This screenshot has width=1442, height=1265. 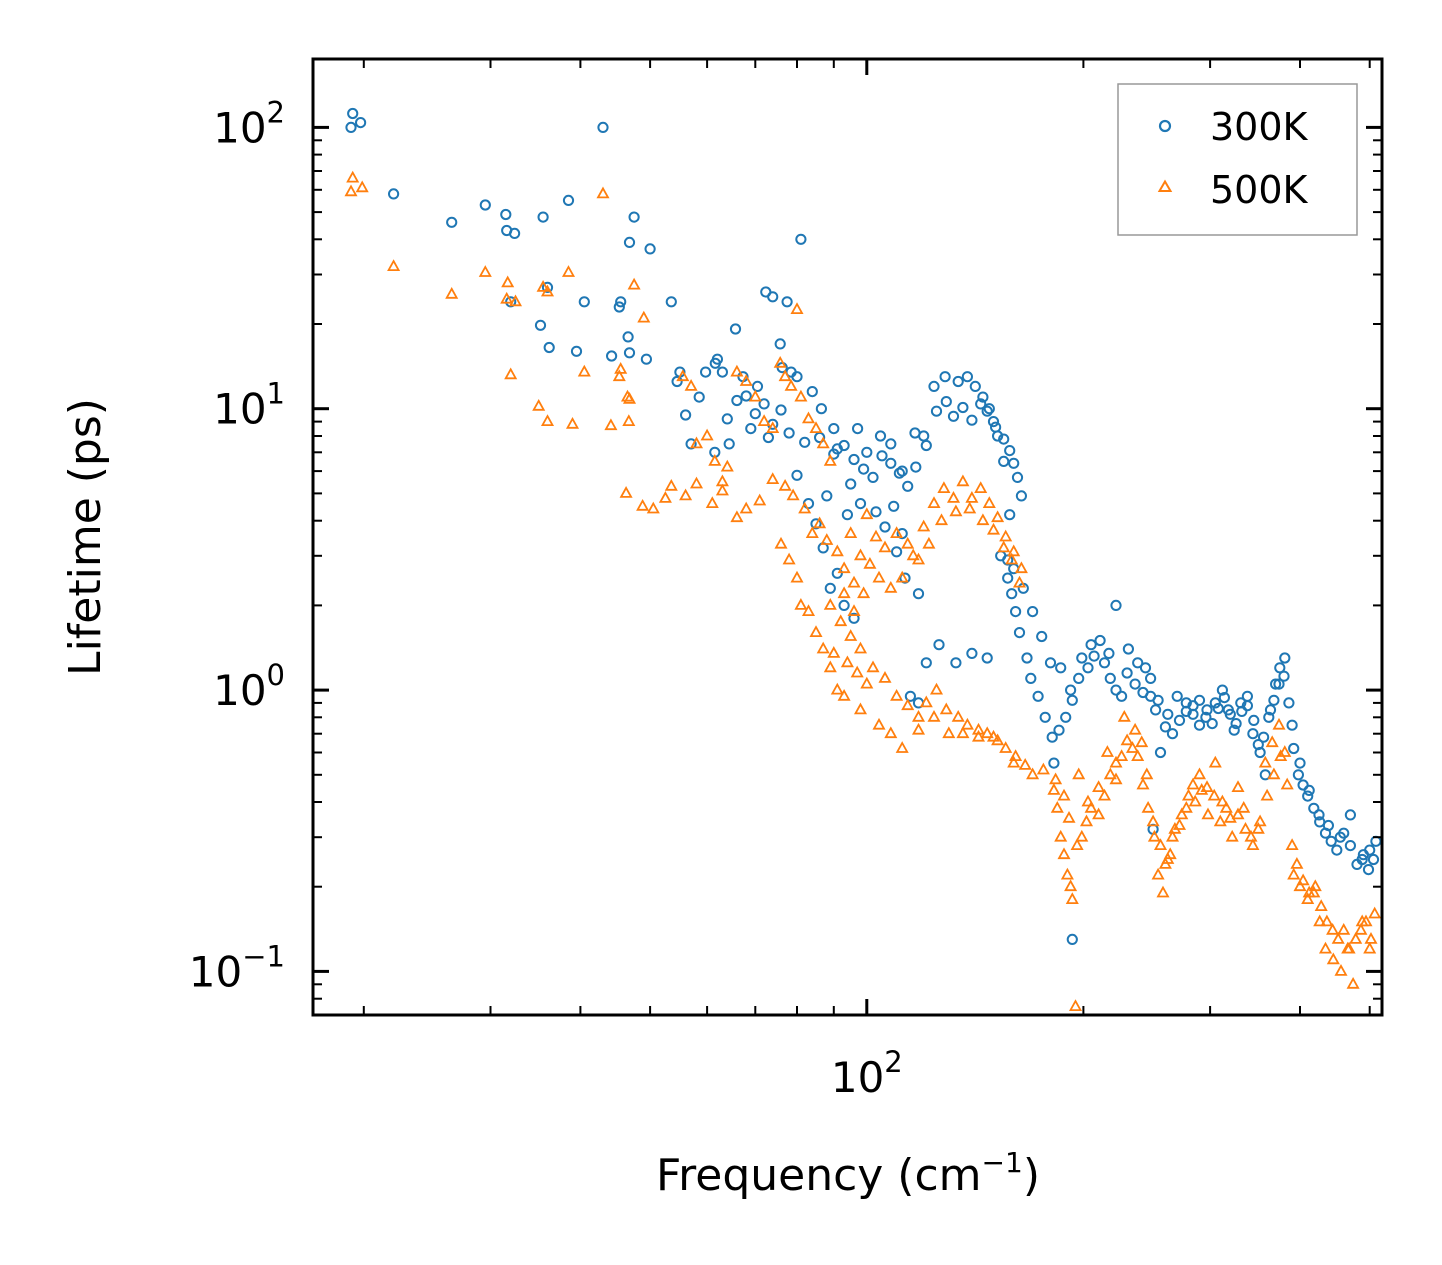 I want to click on x-axis-title-main: Frequency (cm, so click(x=819, y=1175).